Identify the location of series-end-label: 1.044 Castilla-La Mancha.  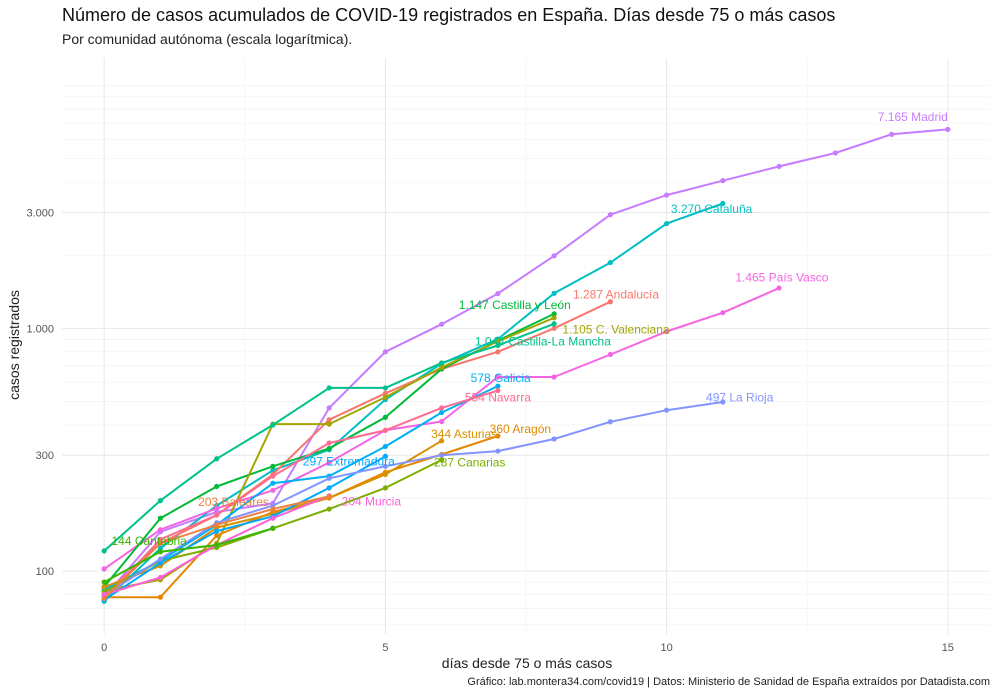
(543, 341).